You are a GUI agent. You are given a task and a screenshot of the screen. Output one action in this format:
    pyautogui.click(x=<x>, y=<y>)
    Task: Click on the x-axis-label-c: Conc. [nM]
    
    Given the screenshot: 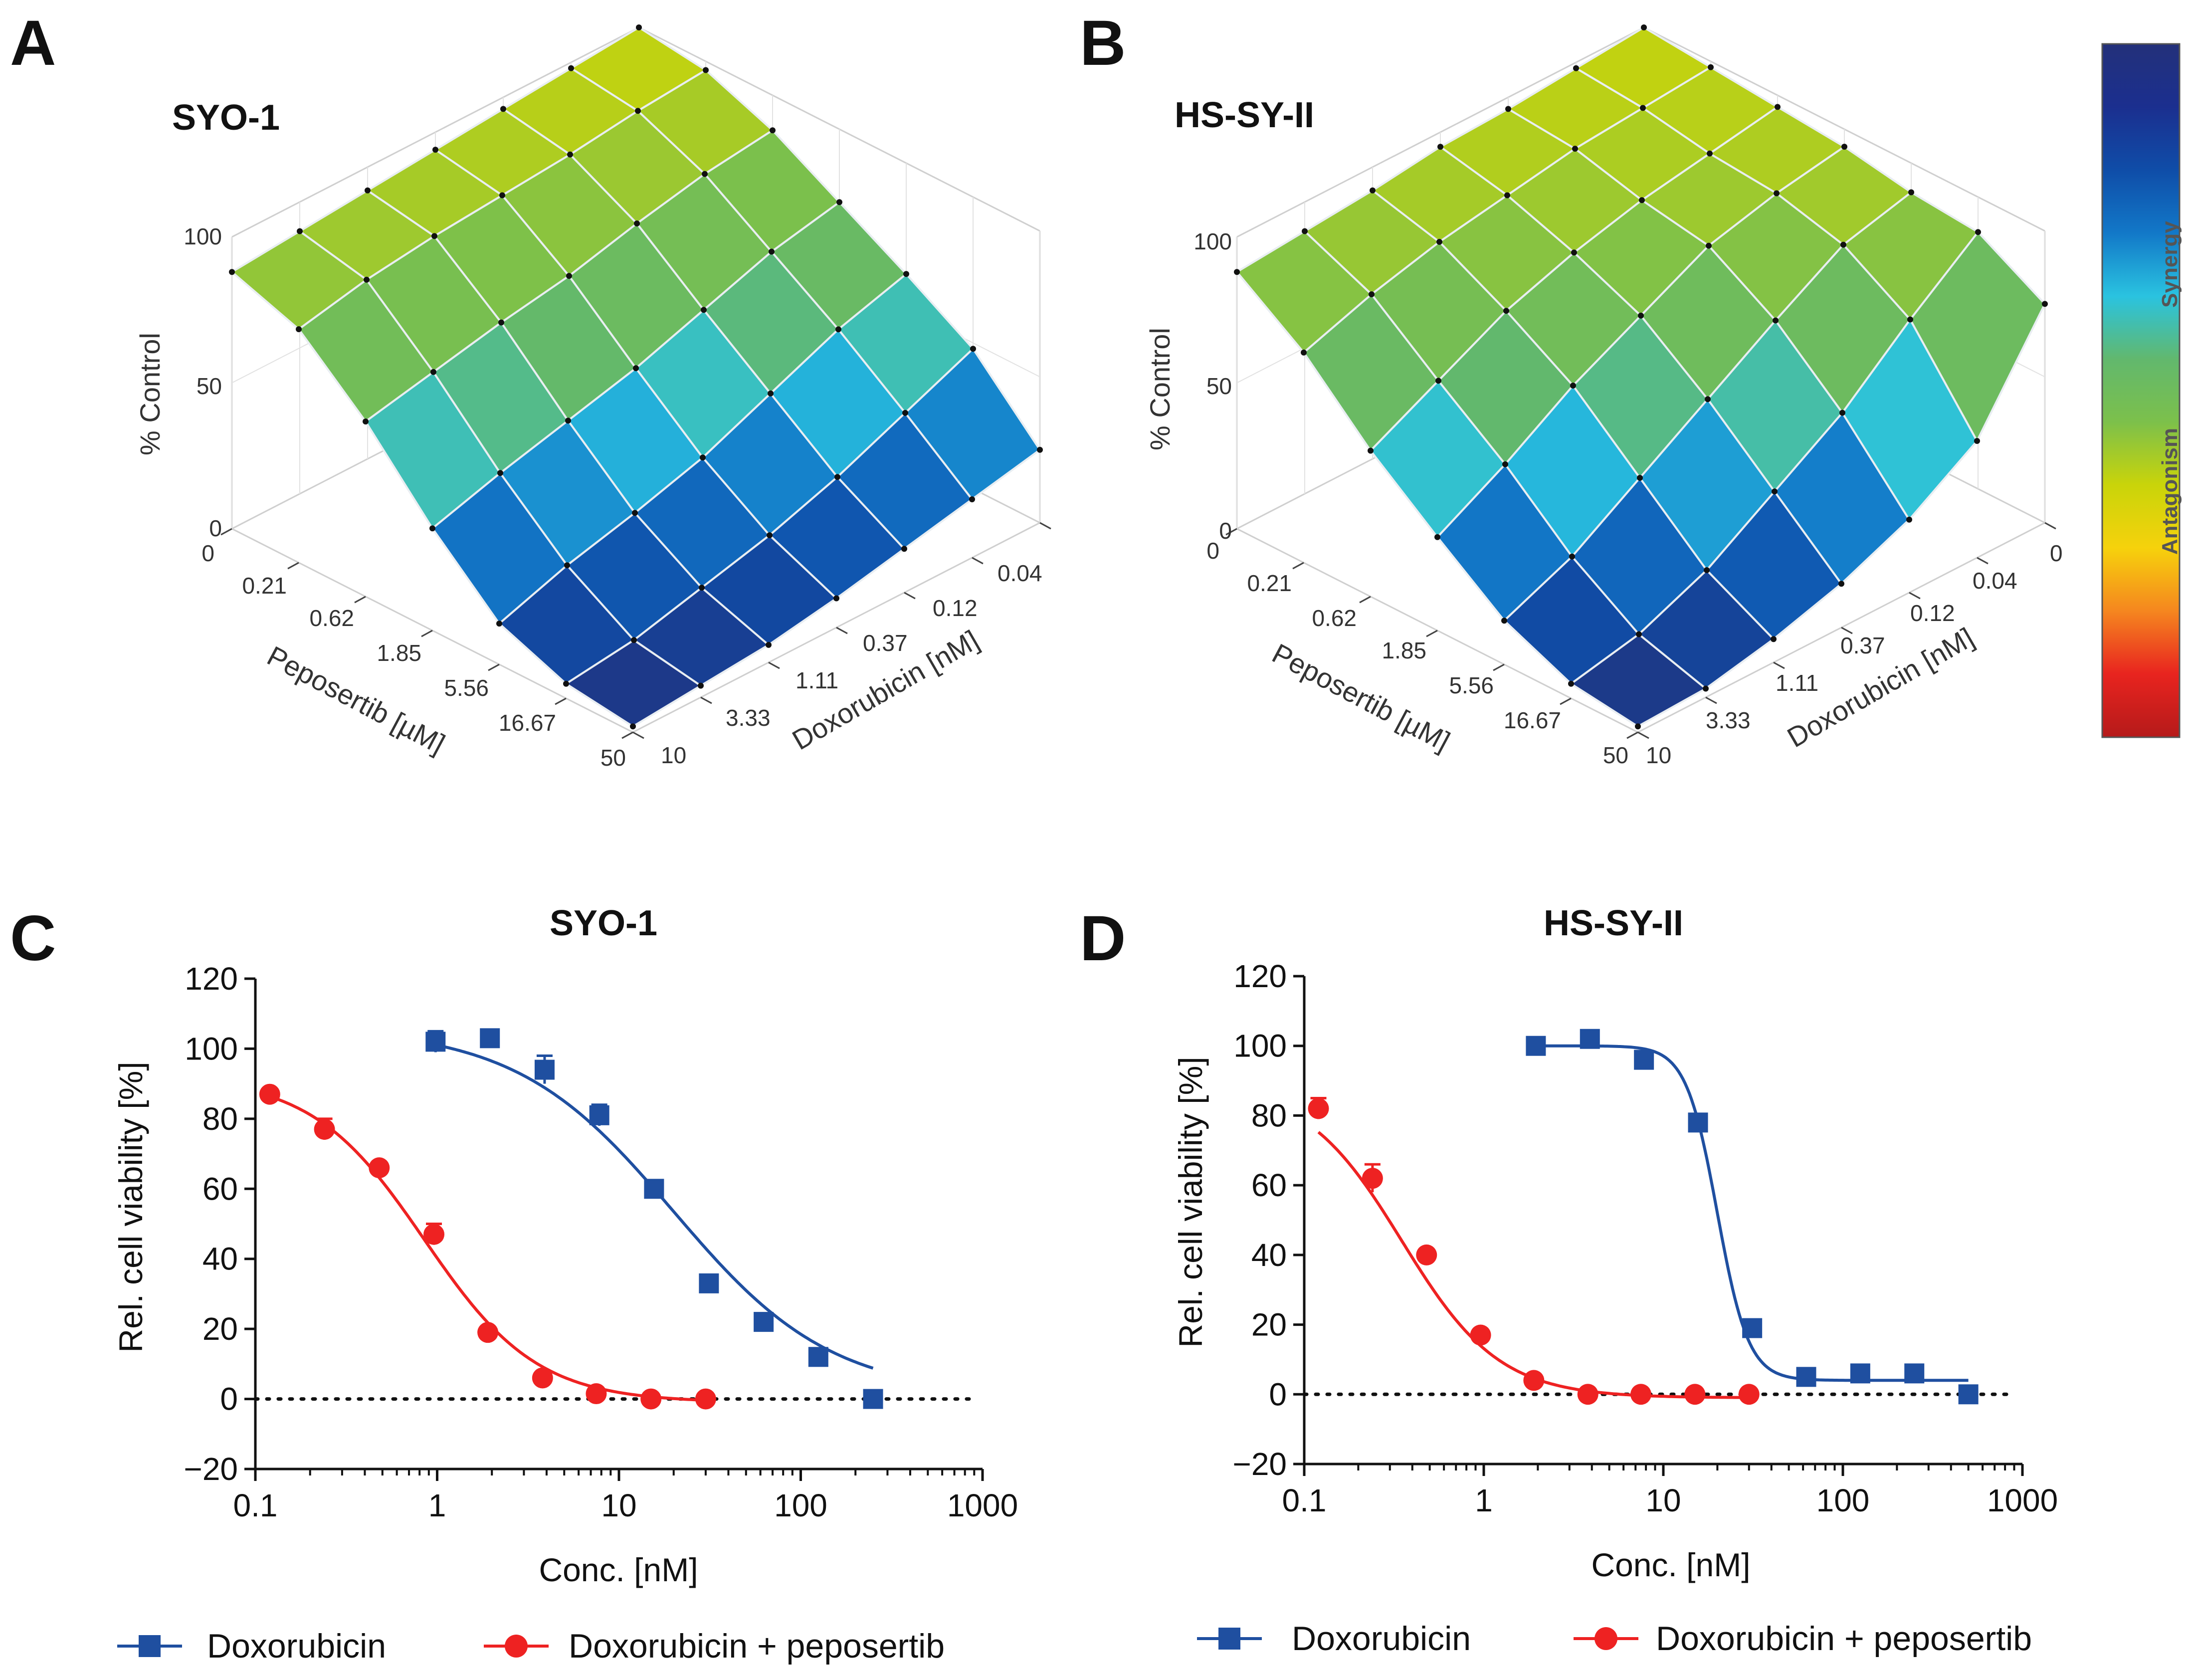 What is the action you would take?
    pyautogui.click(x=618, y=1569)
    